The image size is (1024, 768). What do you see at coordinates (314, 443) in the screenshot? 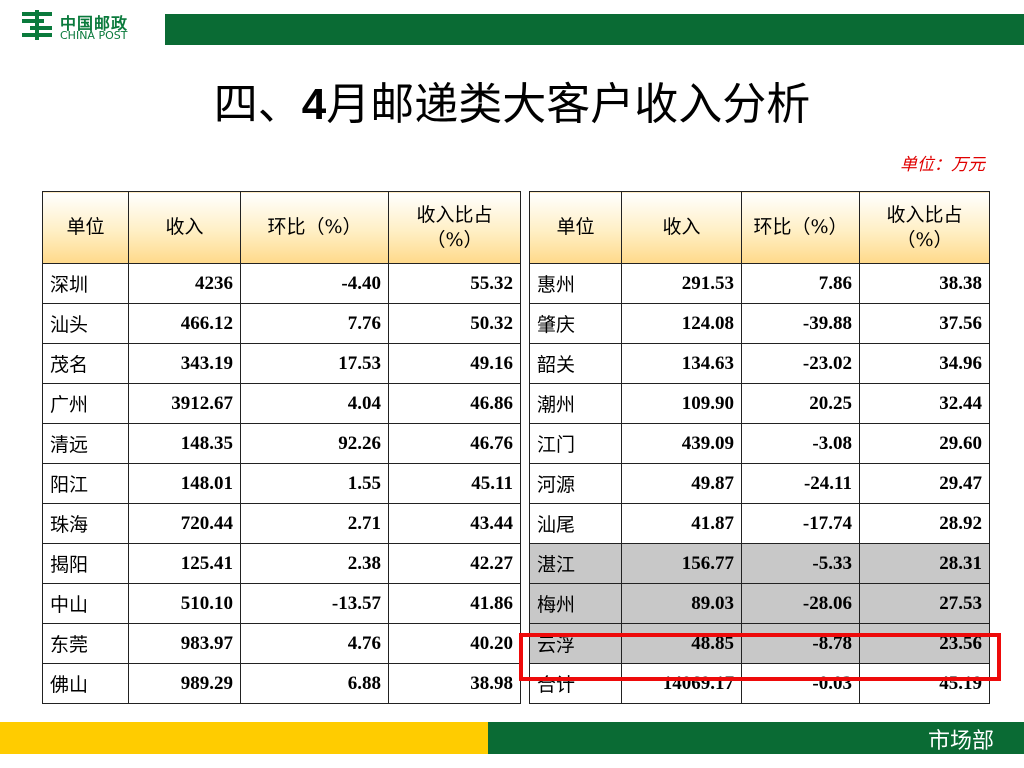
I see `mom-change-cell: 92.26` at bounding box center [314, 443].